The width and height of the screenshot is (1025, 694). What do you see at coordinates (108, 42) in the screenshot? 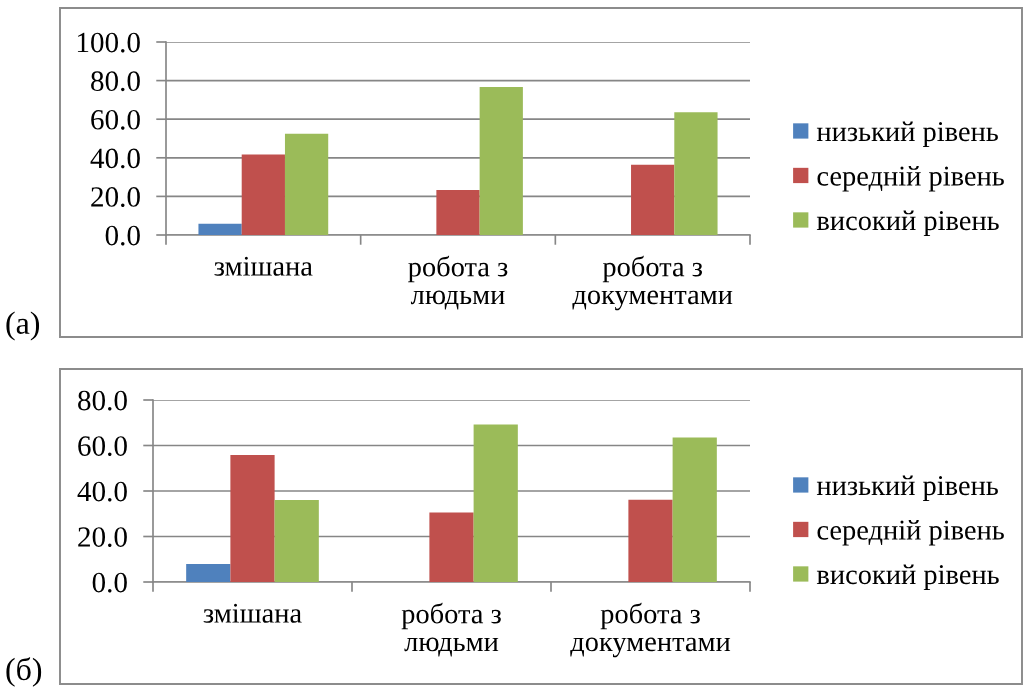
I see `y-tick-label: 100.0` at bounding box center [108, 42].